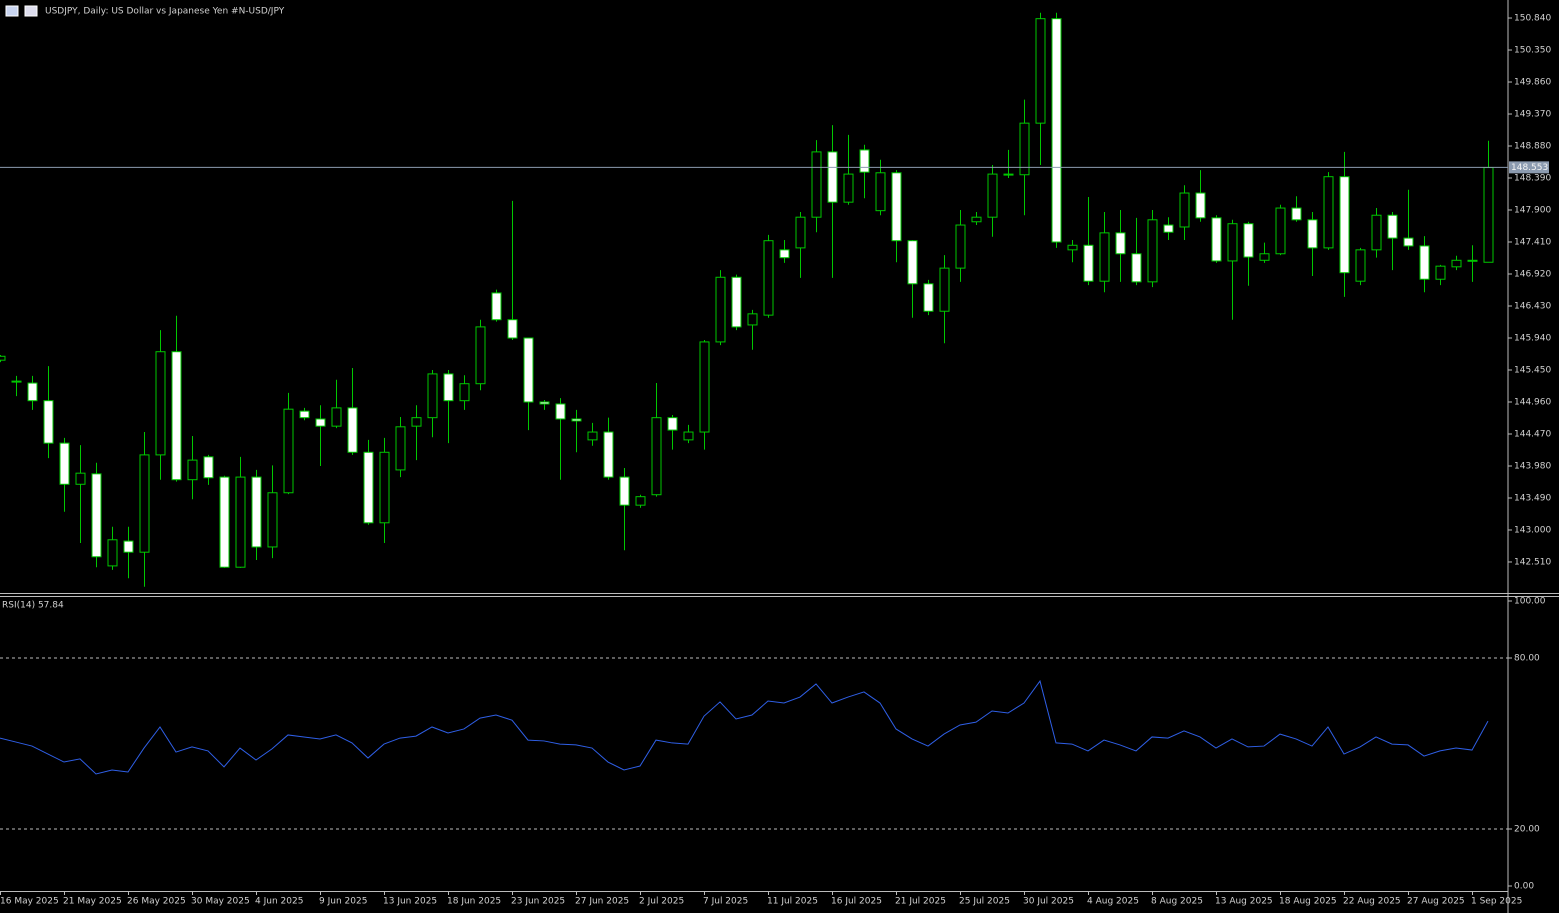 Image resolution: width=1559 pixels, height=913 pixels. I want to click on x-tick-label: 30 May 2025, so click(220, 902).